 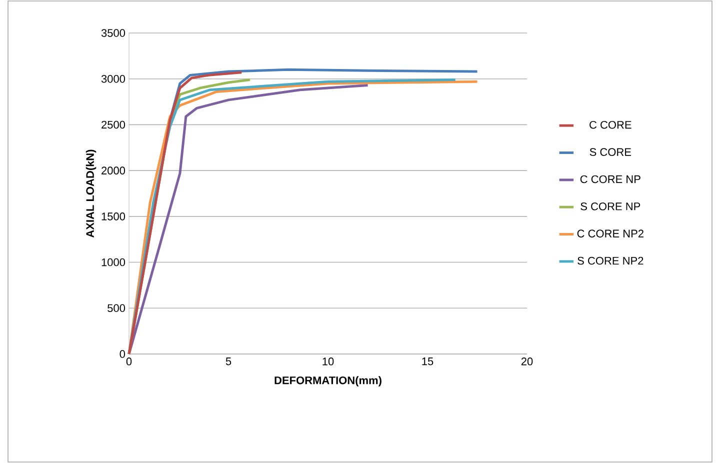 What do you see at coordinates (428, 362) in the screenshot?
I see `x-tick-label: 15` at bounding box center [428, 362].